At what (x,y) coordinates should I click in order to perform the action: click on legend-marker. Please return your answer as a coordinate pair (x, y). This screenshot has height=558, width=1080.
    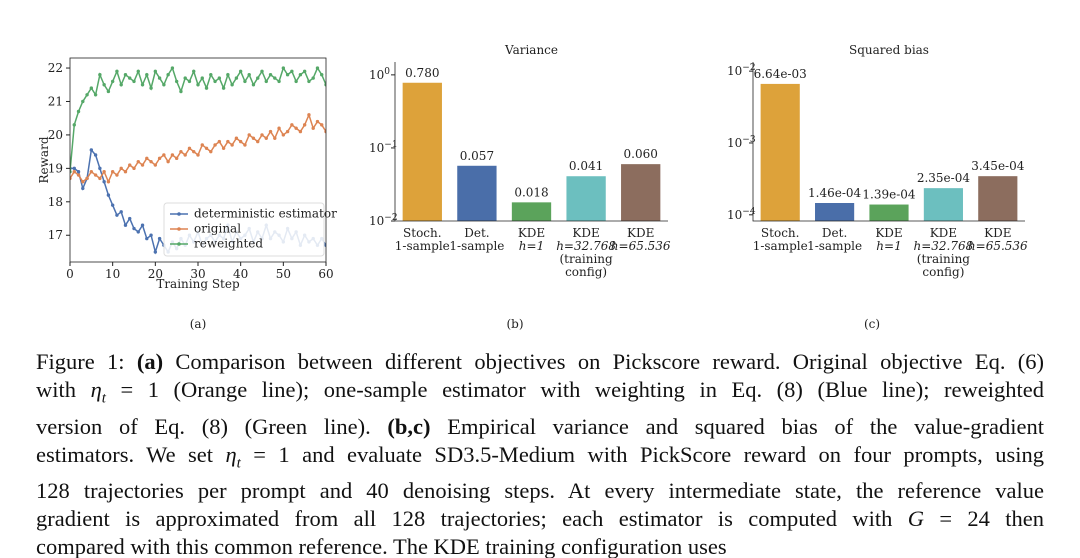
    Looking at the image, I should click on (179, 229).